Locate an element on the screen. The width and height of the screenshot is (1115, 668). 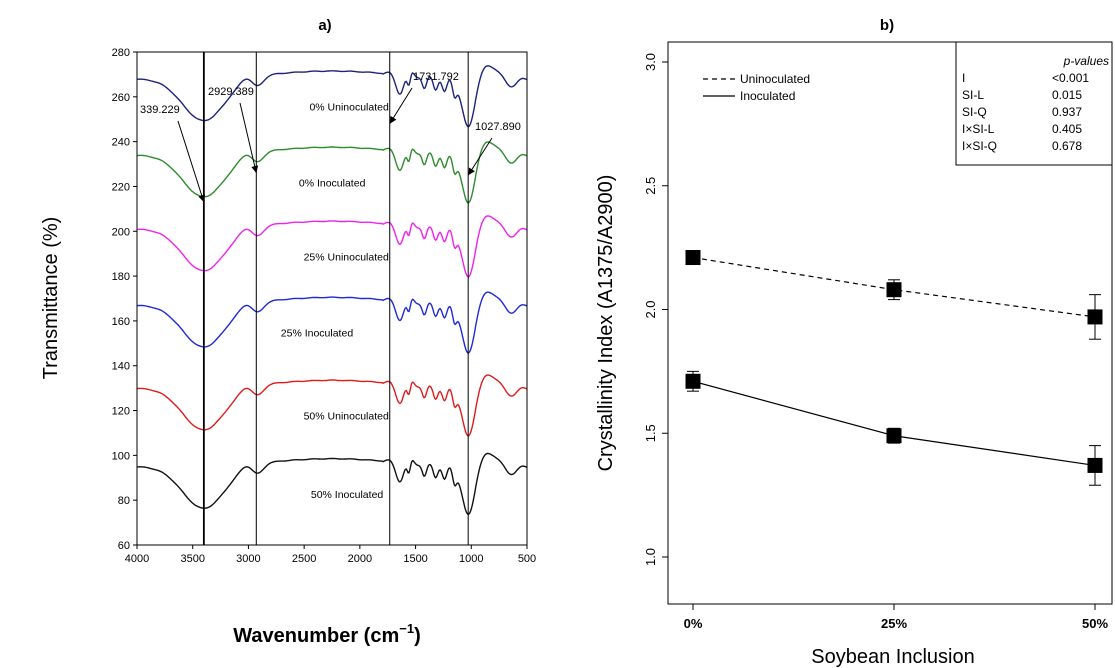
x-axis-label: Wavenumber (cm−1) is located at coordinates (326, 634).